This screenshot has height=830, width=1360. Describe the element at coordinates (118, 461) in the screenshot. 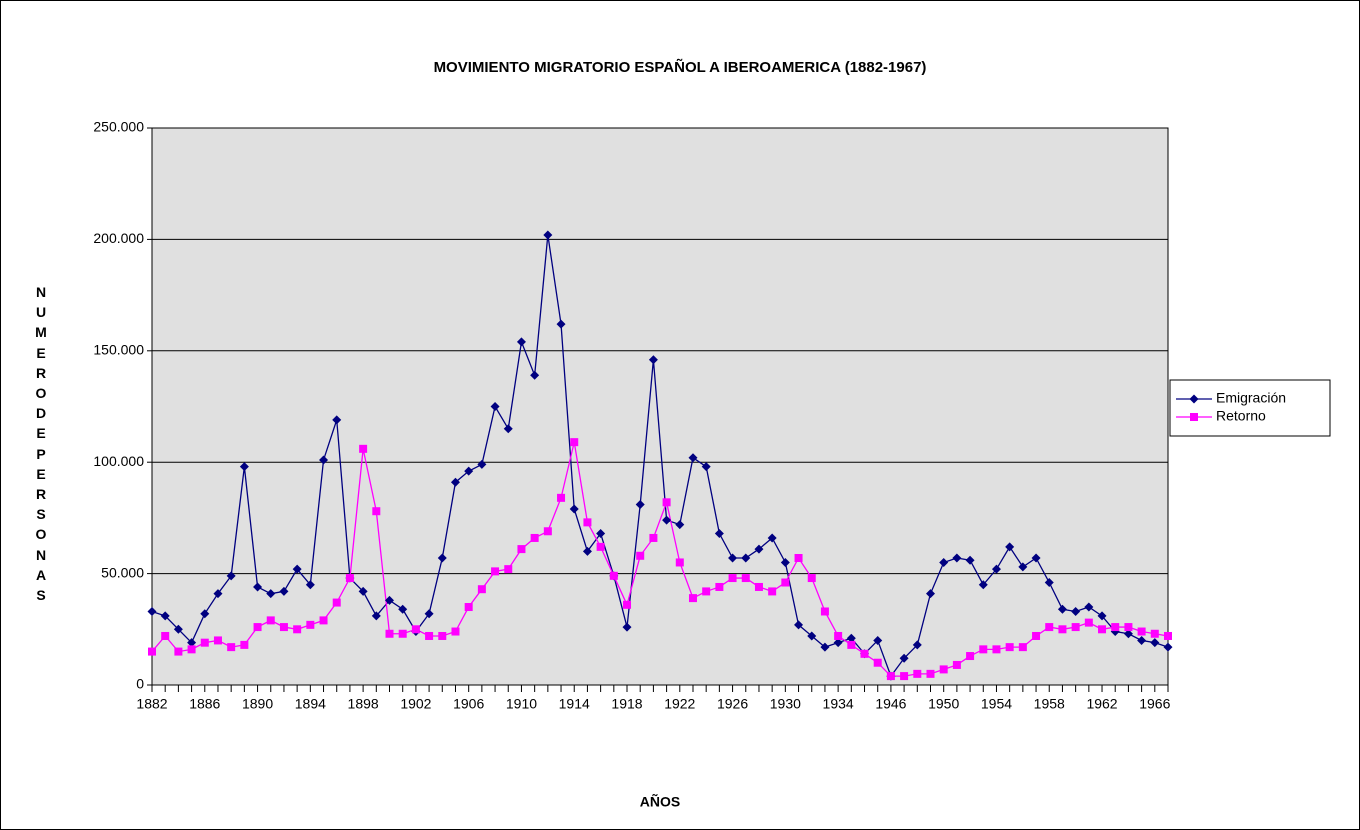

I see `y-tick-label: 100.000` at that location.